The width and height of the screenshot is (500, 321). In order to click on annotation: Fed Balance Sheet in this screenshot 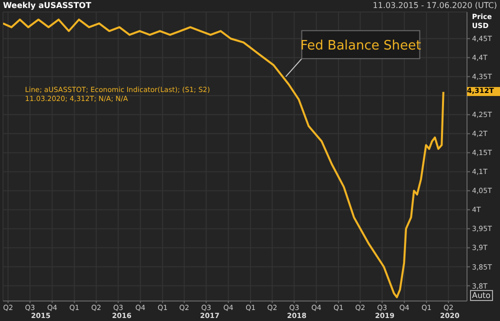, I will do `click(361, 46)`.